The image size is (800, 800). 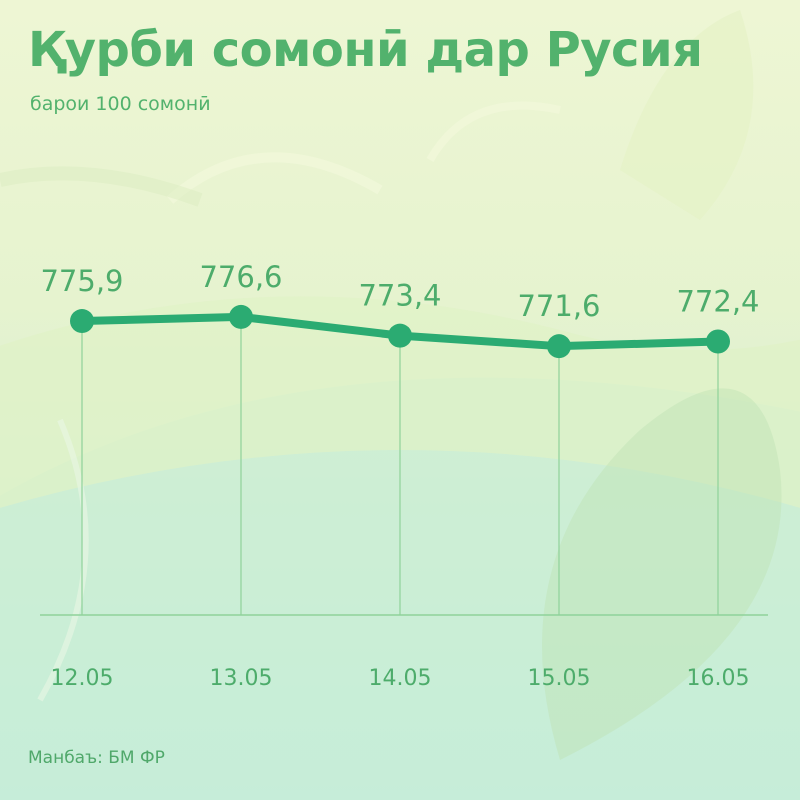 What do you see at coordinates (717, 302) in the screenshot?
I see `data-label: 772,4` at bounding box center [717, 302].